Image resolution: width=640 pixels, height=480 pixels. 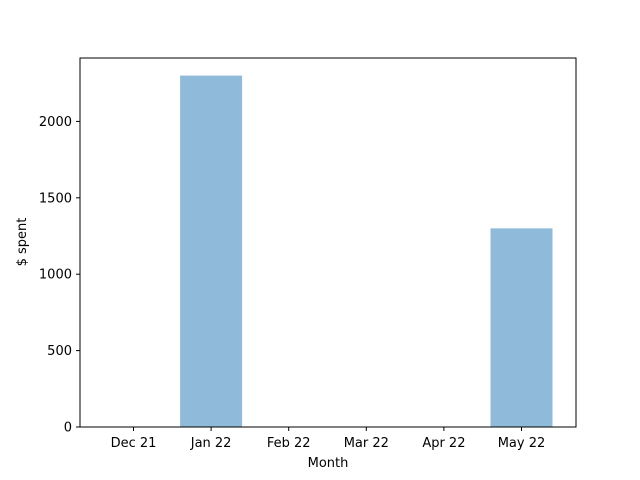 I want to click on x-tick-label: Jan 22, so click(x=211, y=443).